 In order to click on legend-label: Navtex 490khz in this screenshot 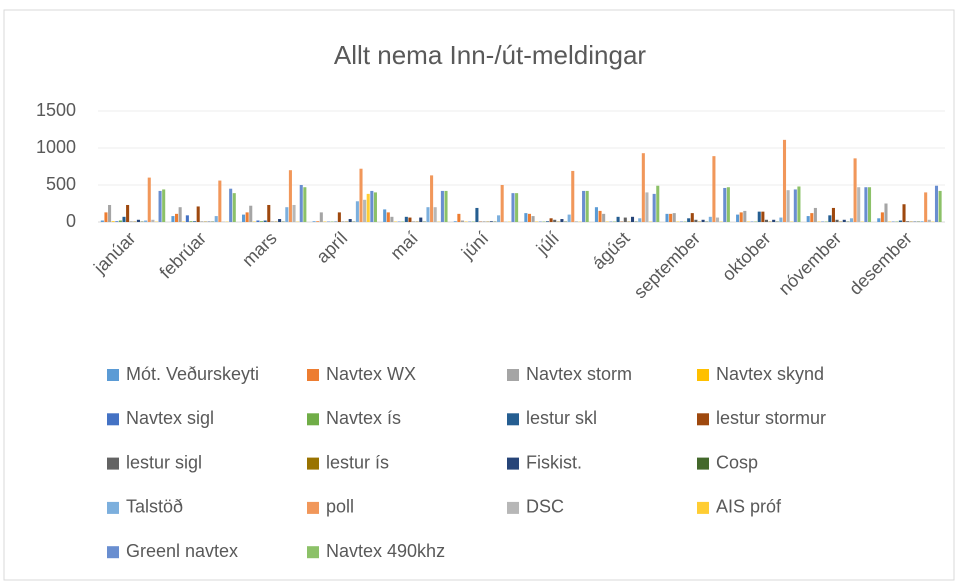, I will do `click(385, 551)`.